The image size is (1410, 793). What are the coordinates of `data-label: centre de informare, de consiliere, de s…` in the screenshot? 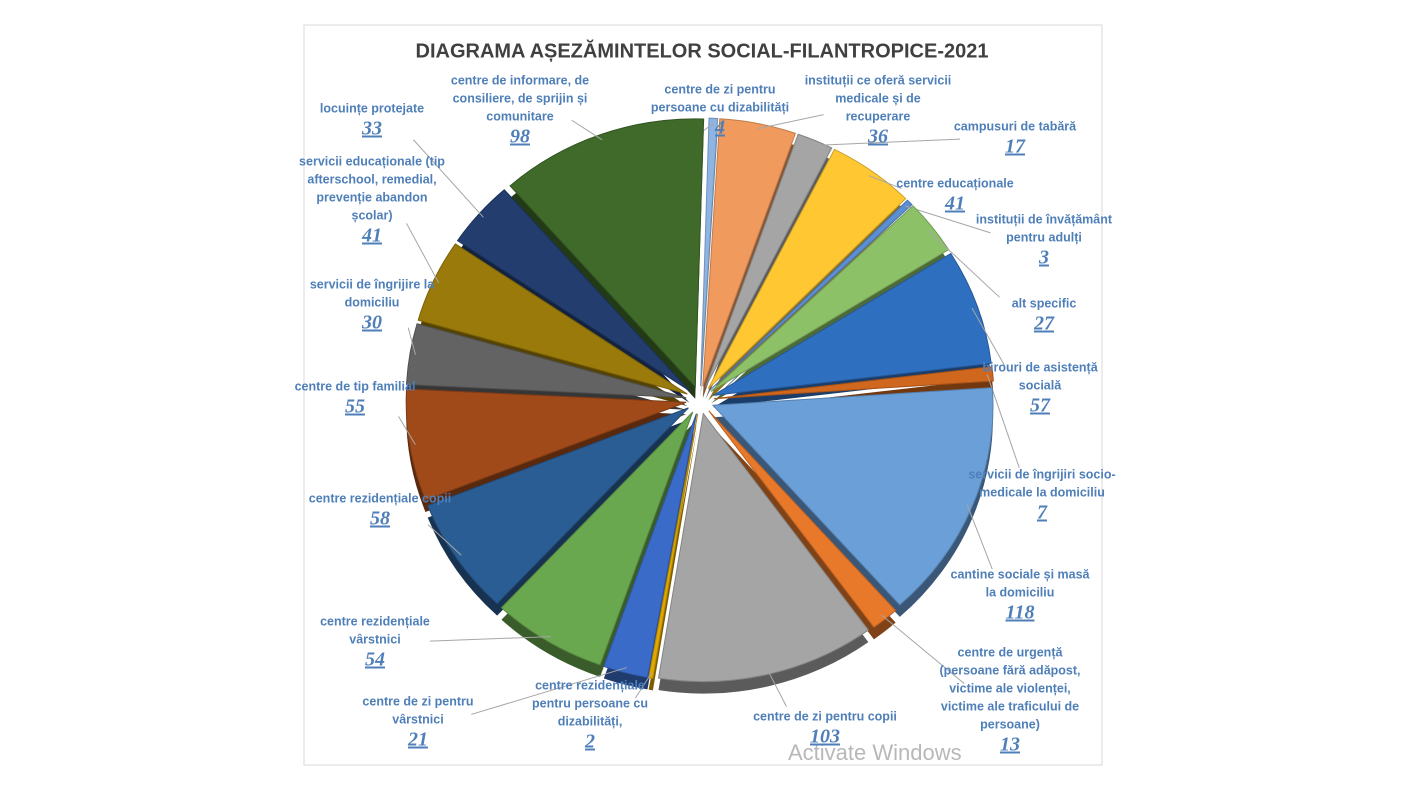 It's located at (520, 110).